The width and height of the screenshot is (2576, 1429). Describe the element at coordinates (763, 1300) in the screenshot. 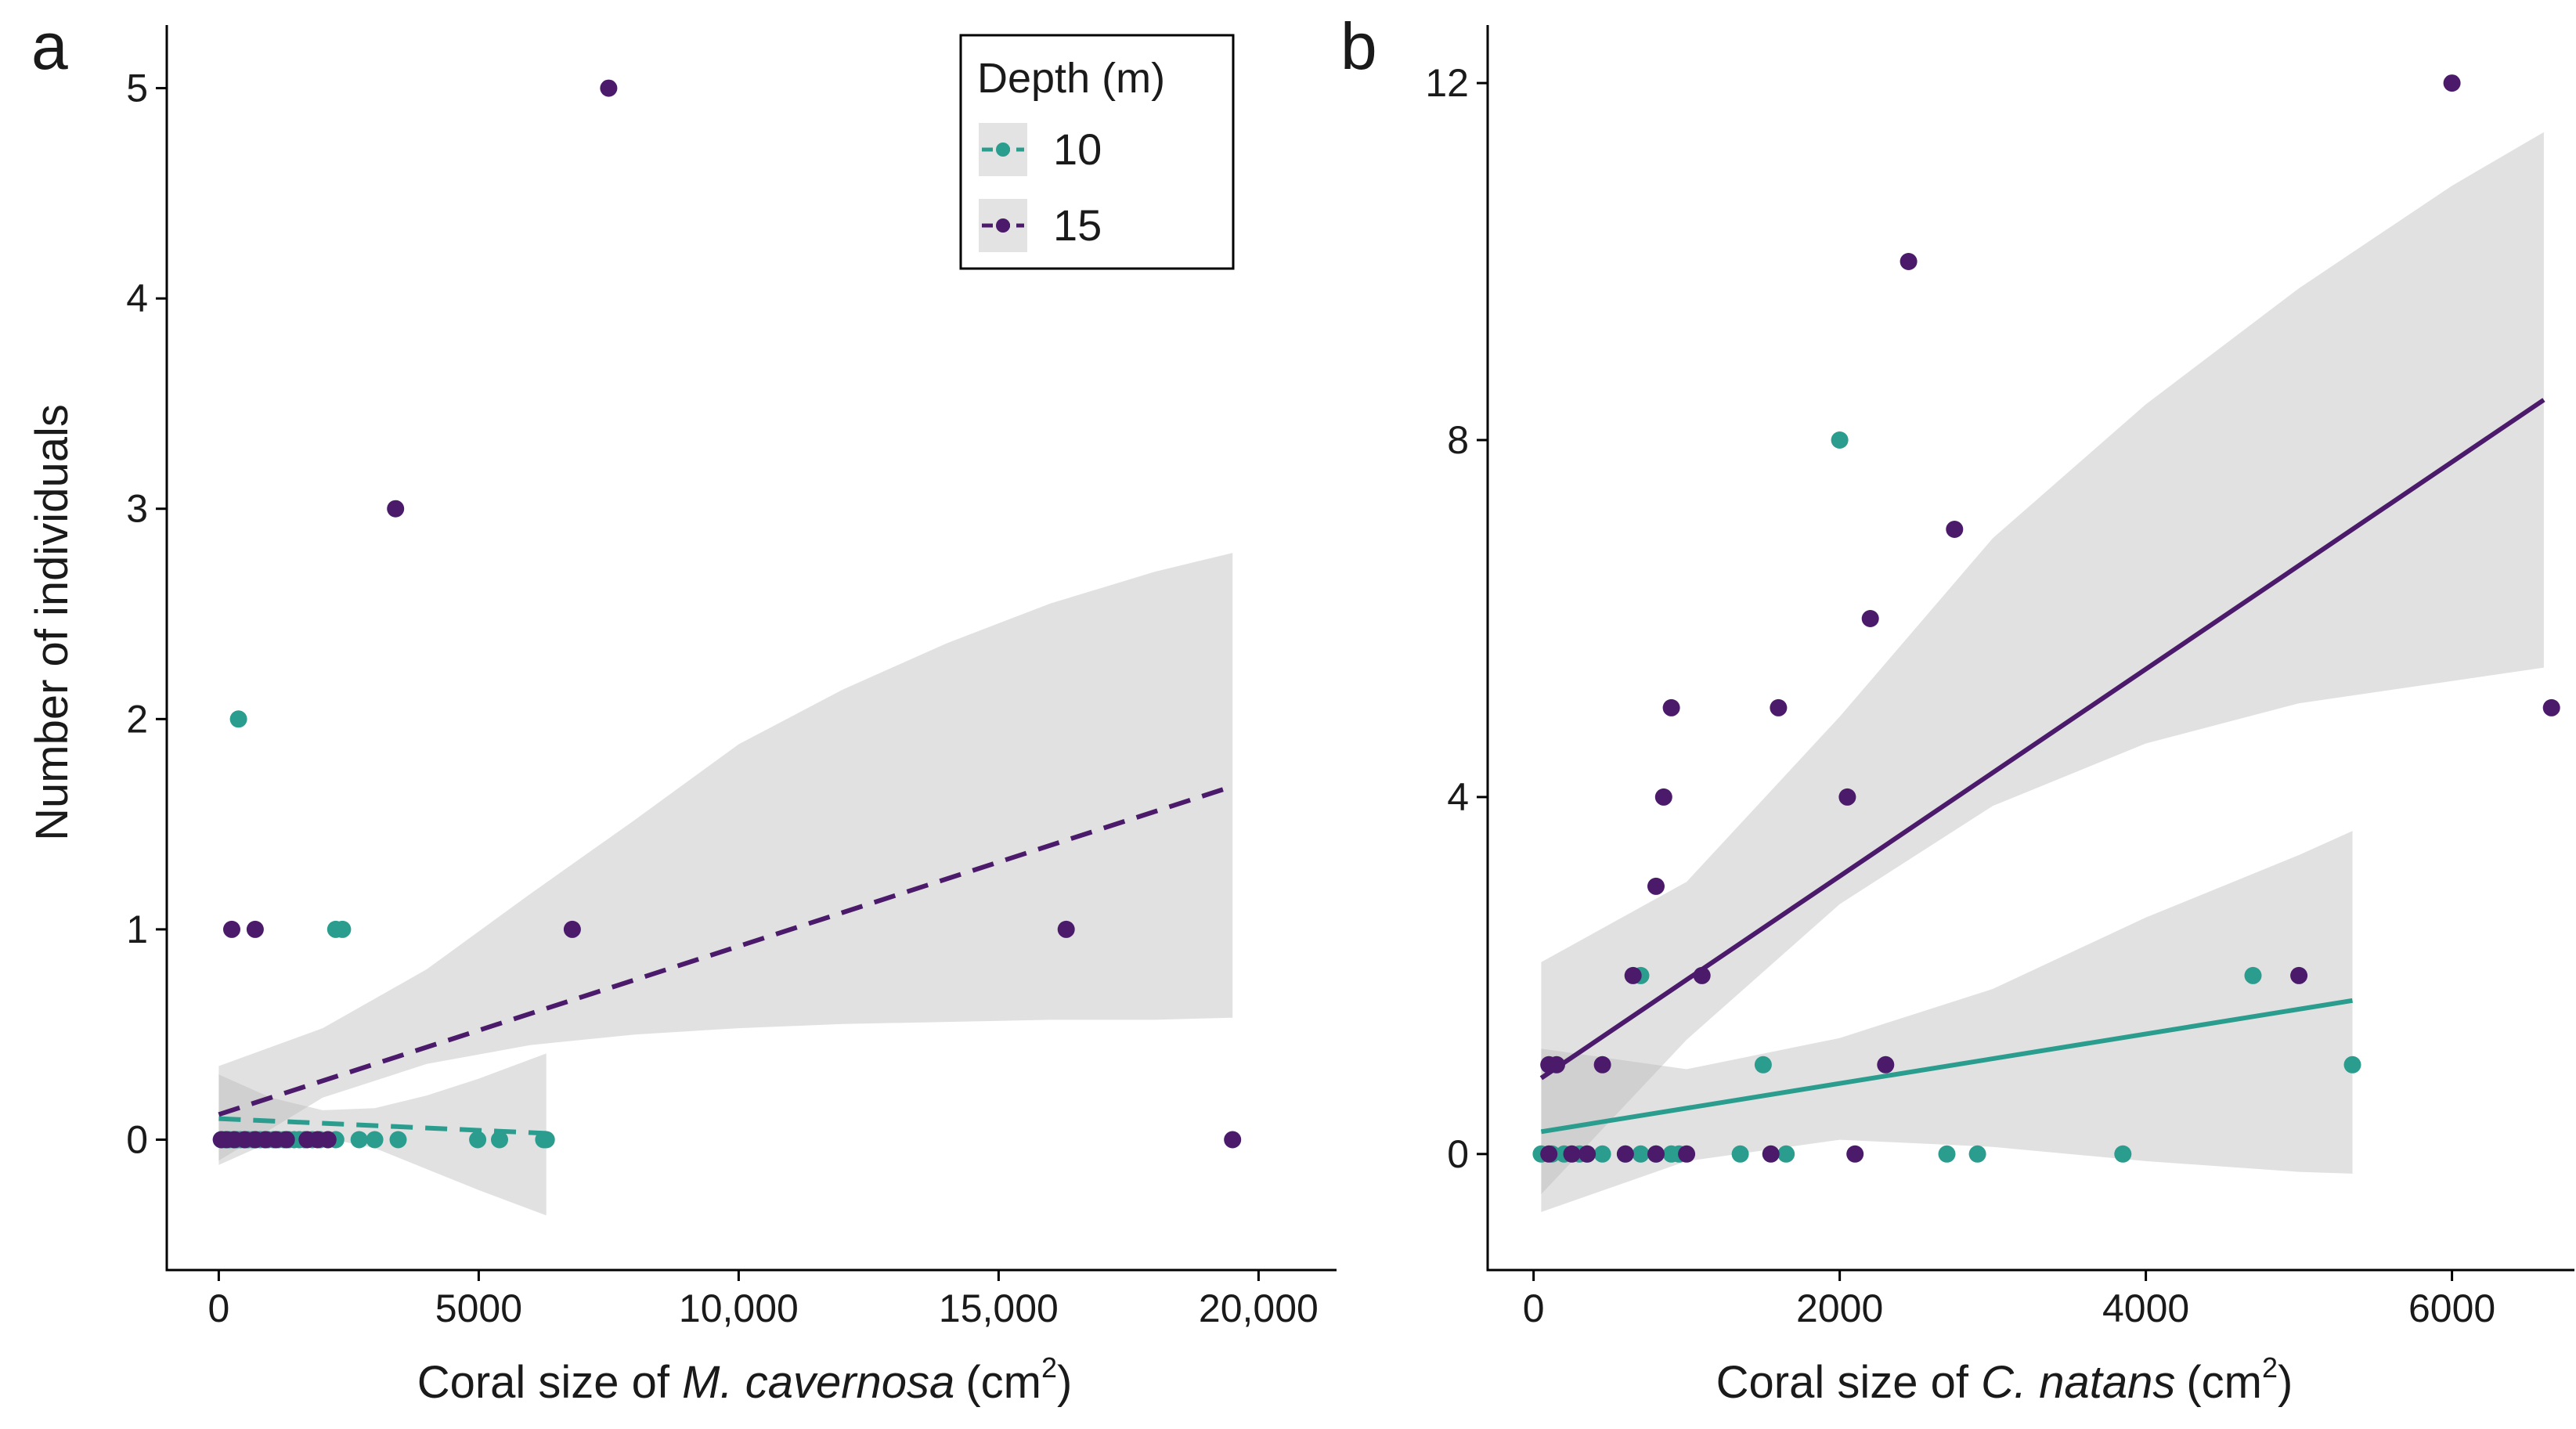

I see `x-ticks-a: 0 5000 10,000 15,000 20,000` at that location.